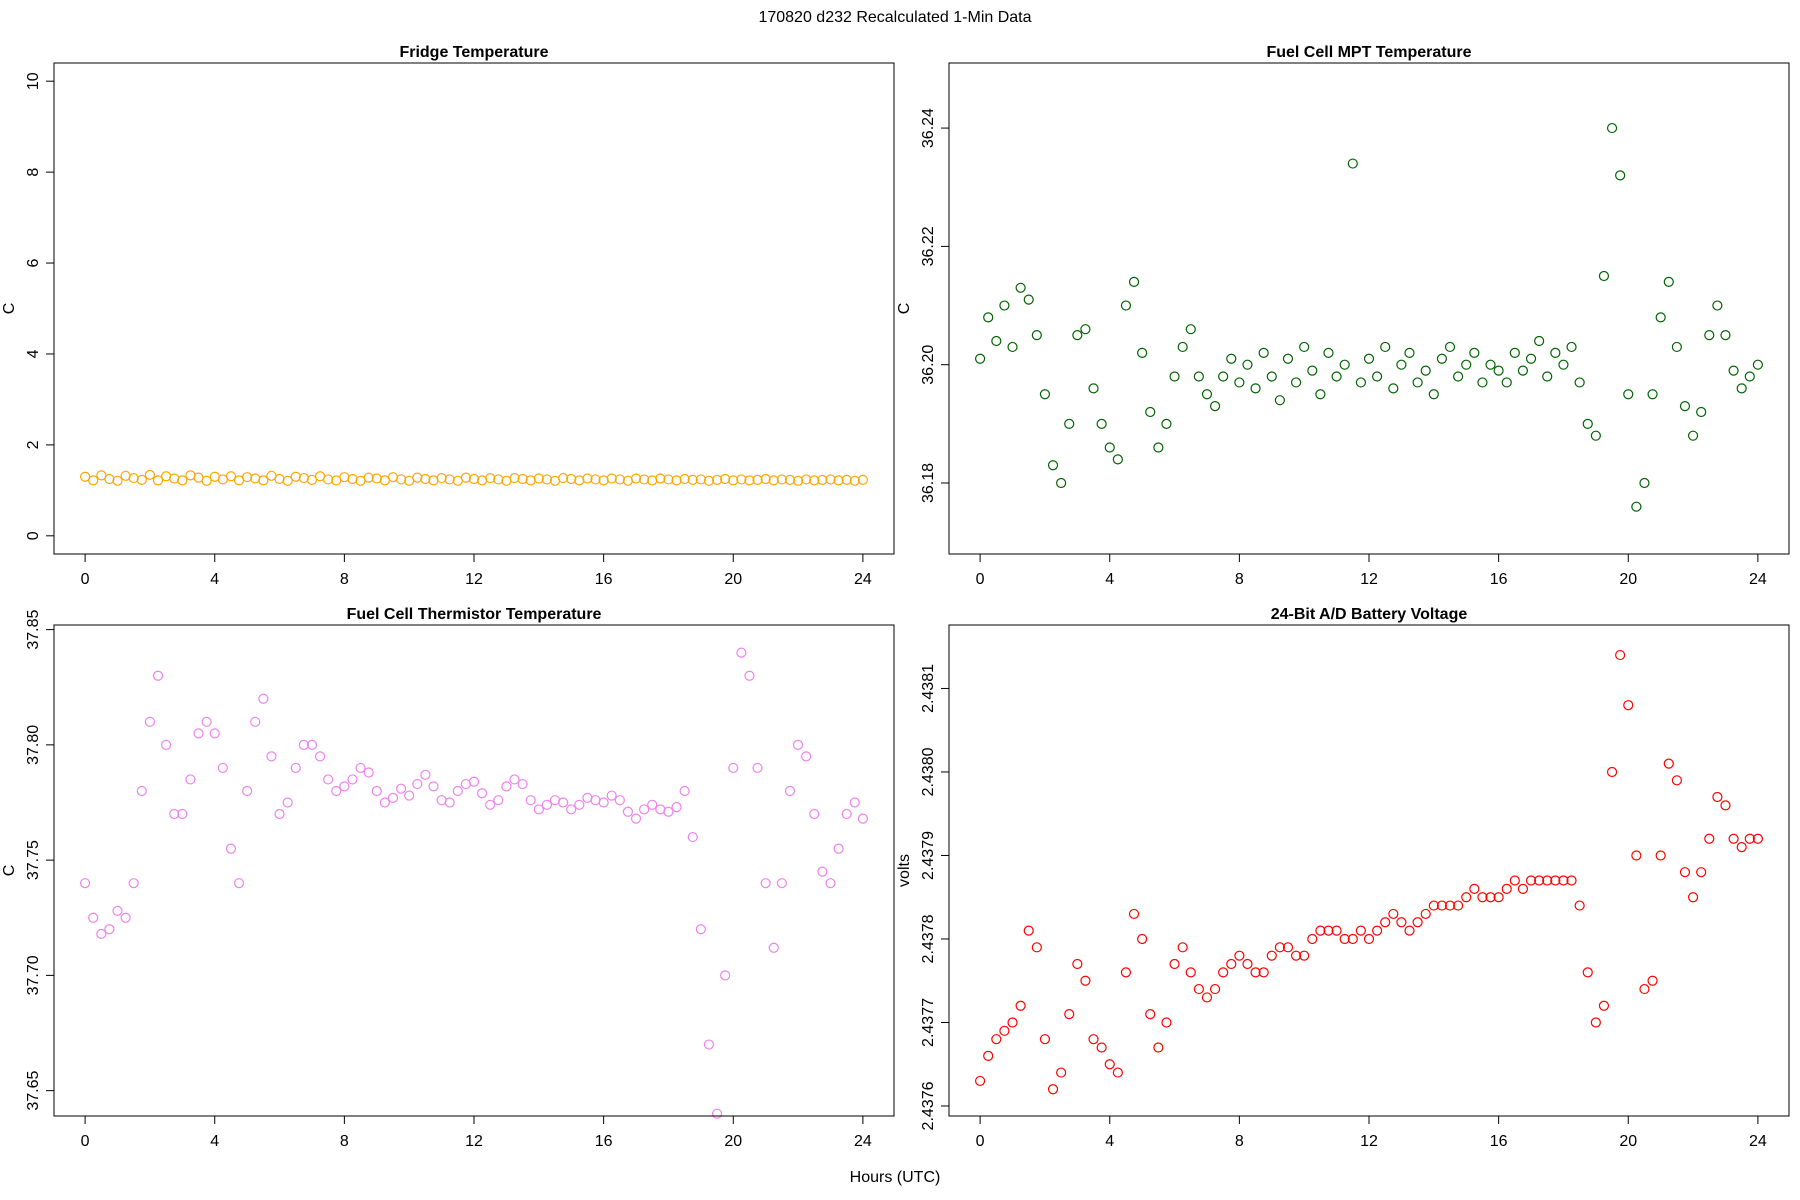  Describe the element at coordinates (33, 172) in the screenshot. I see `y-tick-label: 8` at that location.